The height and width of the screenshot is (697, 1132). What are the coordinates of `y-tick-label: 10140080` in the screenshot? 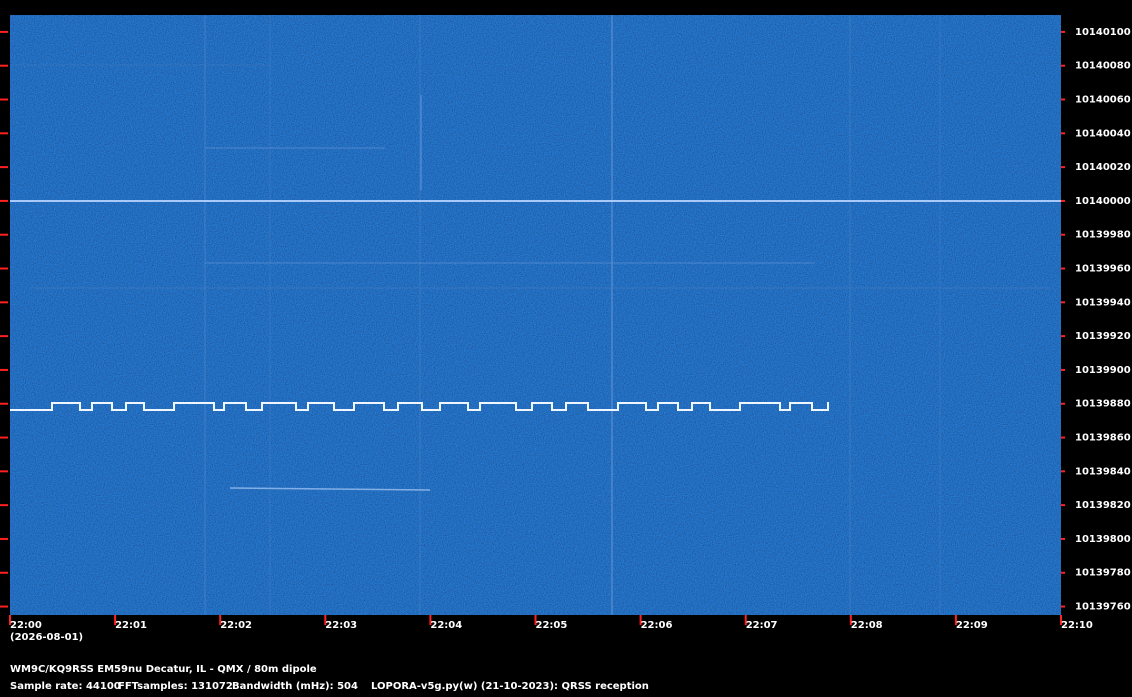 It's located at (1103, 66).